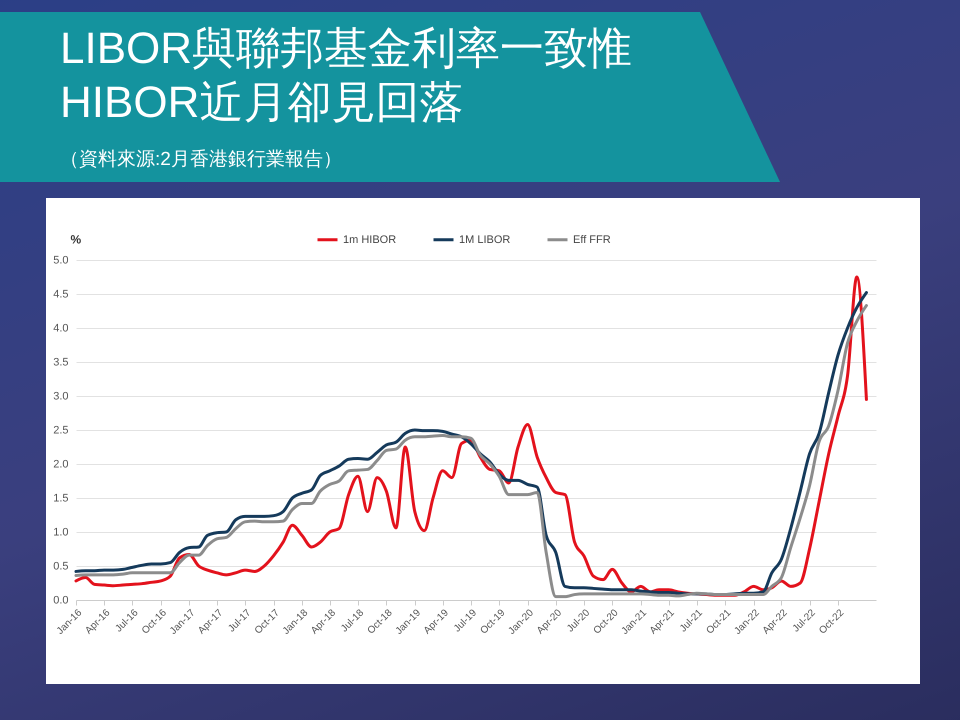  Describe the element at coordinates (76, 239) in the screenshot. I see `y-axis-title: %` at that location.